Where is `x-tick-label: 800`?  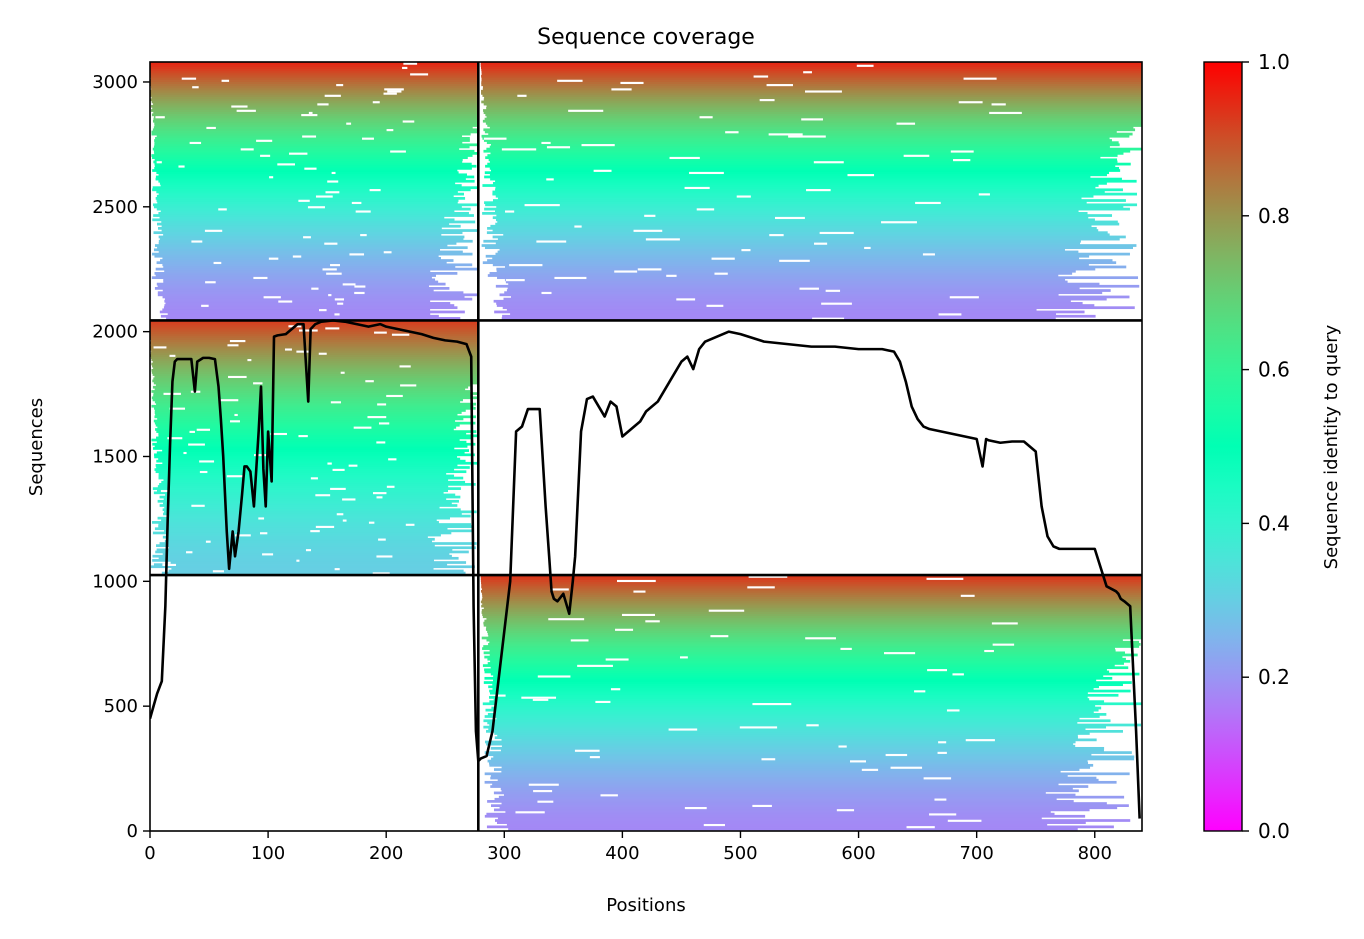
x-tick-label: 800 is located at coordinates (1095, 853).